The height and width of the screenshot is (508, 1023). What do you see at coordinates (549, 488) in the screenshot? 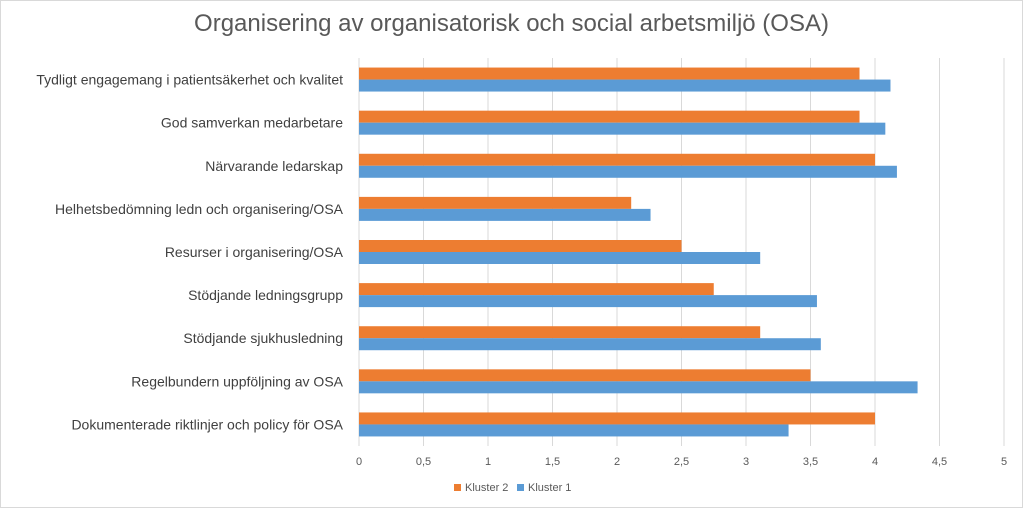
I see `legend-label-kluster-1: Kluster 1` at bounding box center [549, 488].